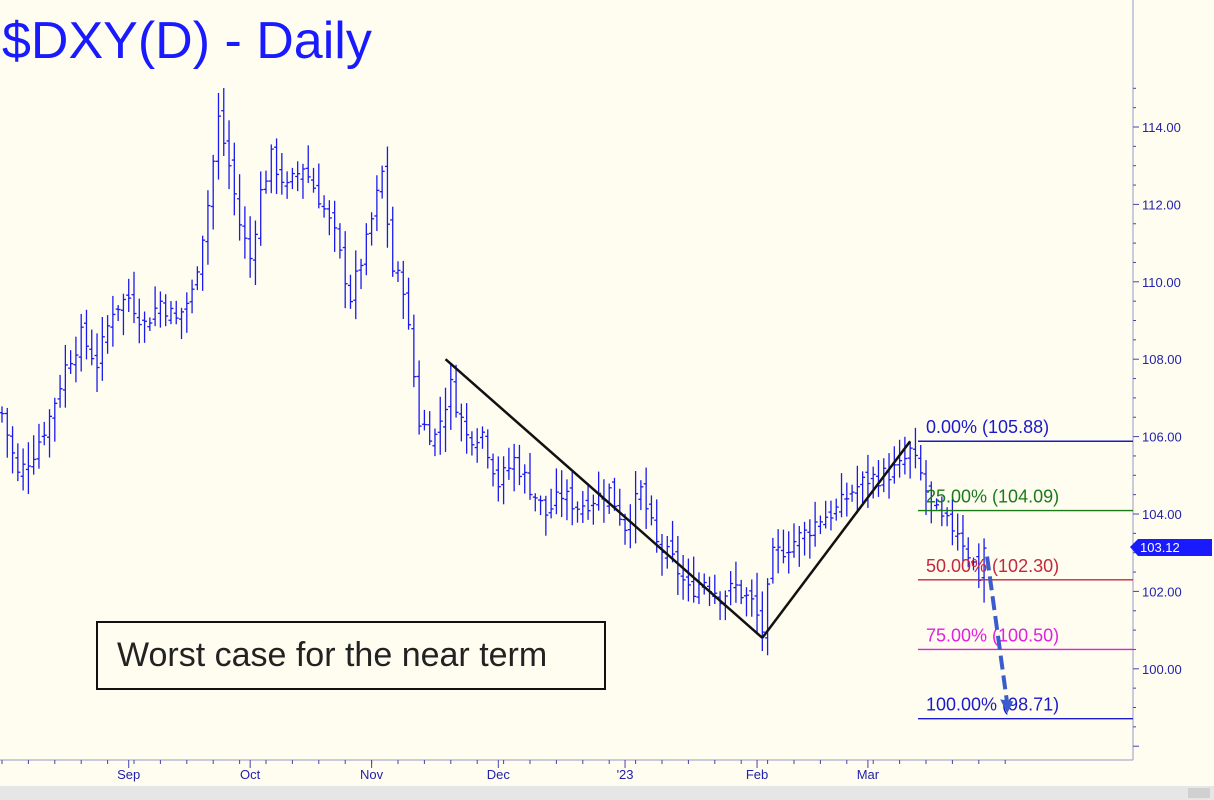 The image size is (1214, 800). What do you see at coordinates (1171, 547) in the screenshot?
I see `current-price-tag: 103.12` at bounding box center [1171, 547].